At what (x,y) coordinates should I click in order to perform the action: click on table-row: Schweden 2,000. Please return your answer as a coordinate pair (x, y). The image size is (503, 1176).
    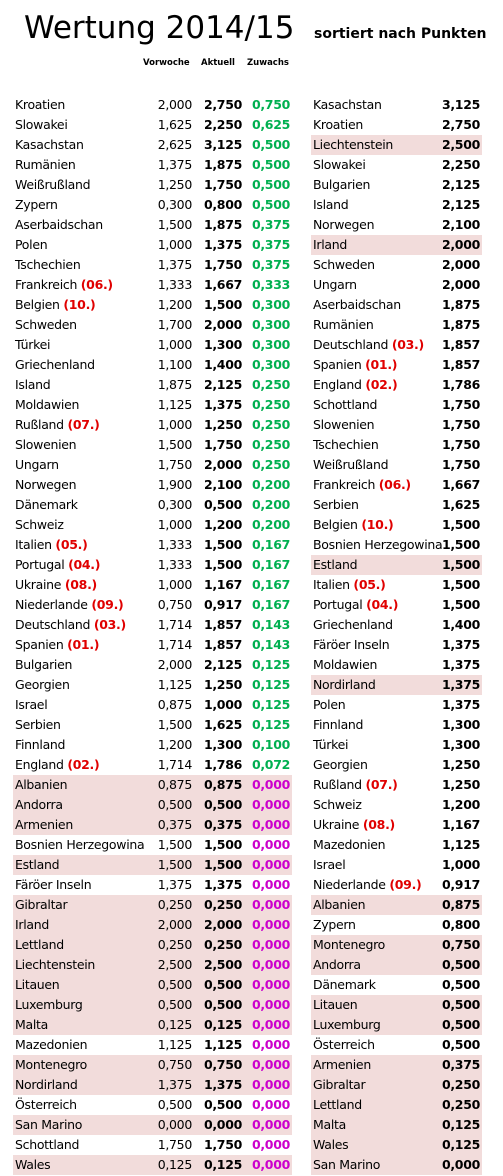
    Looking at the image, I should click on (396, 265).